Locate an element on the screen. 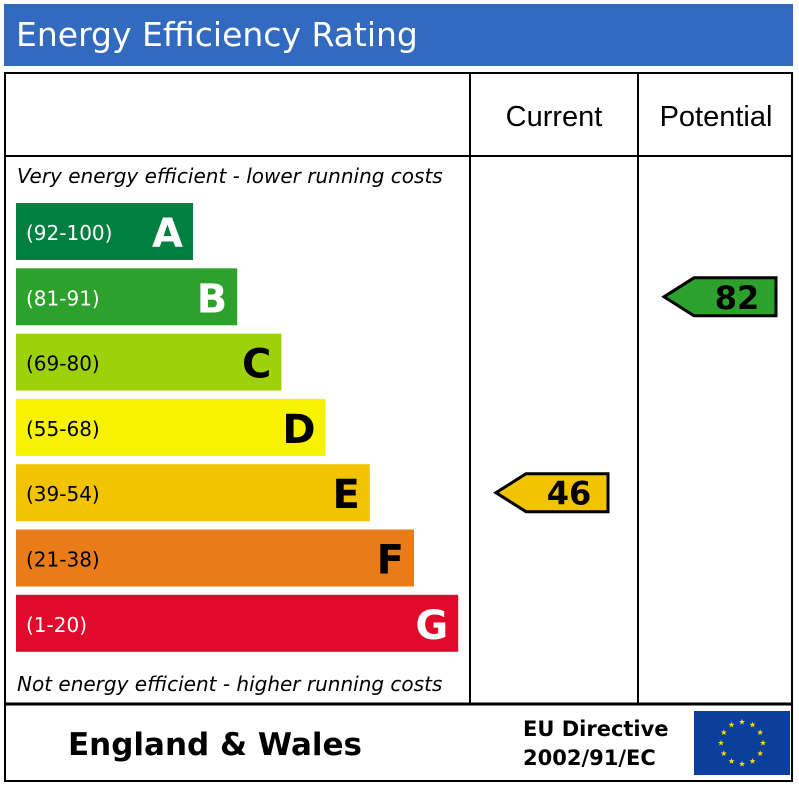 This screenshot has height=786, width=799. region-name: England & Wales is located at coordinates (215, 745).